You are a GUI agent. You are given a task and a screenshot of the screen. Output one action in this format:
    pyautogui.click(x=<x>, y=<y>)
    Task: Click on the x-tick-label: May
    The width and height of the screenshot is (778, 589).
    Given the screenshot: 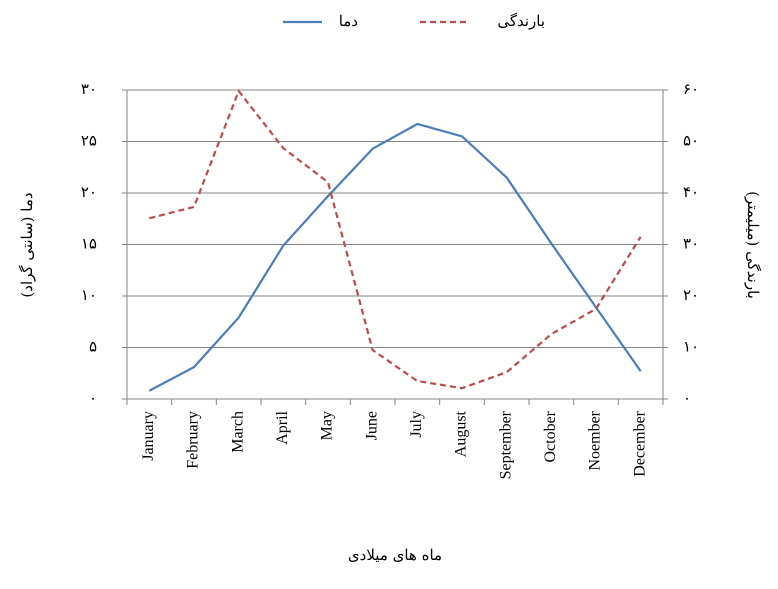 What is the action you would take?
    pyautogui.click(x=327, y=425)
    